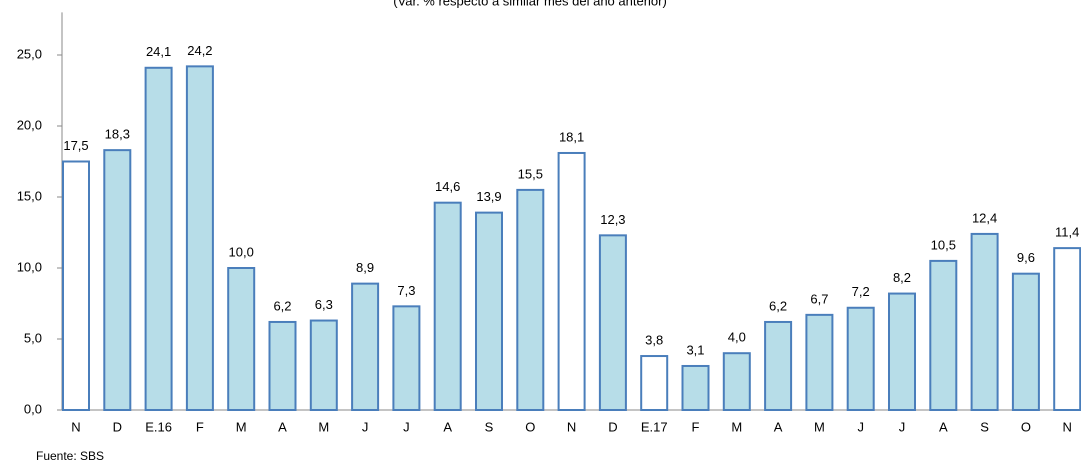 The height and width of the screenshot is (466, 1081). What do you see at coordinates (29, 266) in the screenshot?
I see `y-tick-label: 10,0` at bounding box center [29, 266].